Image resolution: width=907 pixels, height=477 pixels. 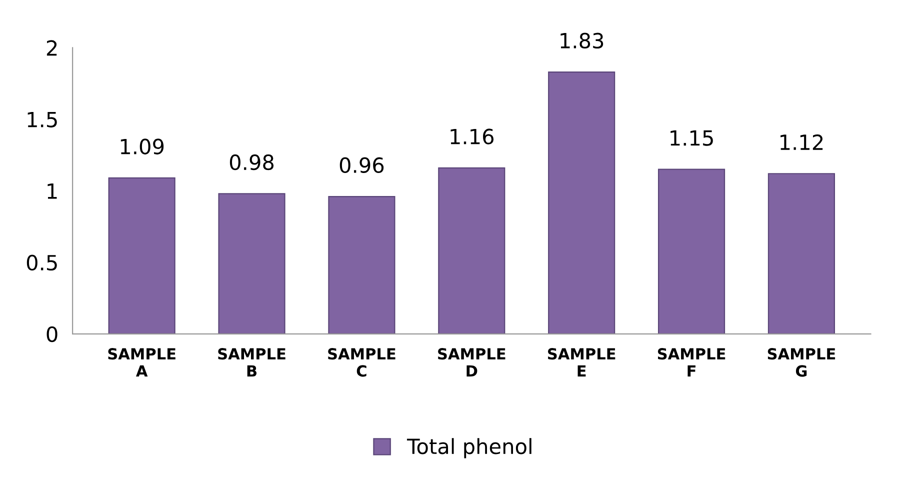 What do you see at coordinates (42, 120) in the screenshot?
I see `y-tick-label: 1.5` at bounding box center [42, 120].